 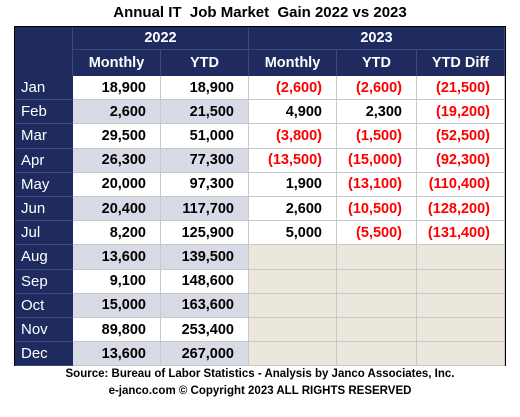 I want to click on value-cell: (3,800), so click(x=293, y=136).